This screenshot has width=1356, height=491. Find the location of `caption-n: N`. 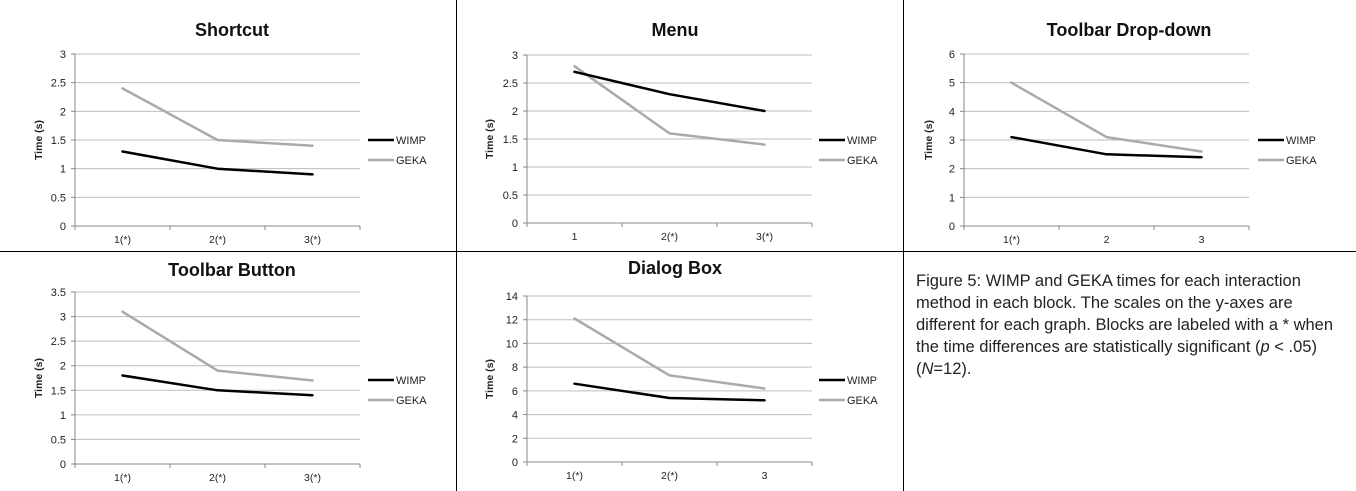

caption-n: N is located at coordinates (927, 369).